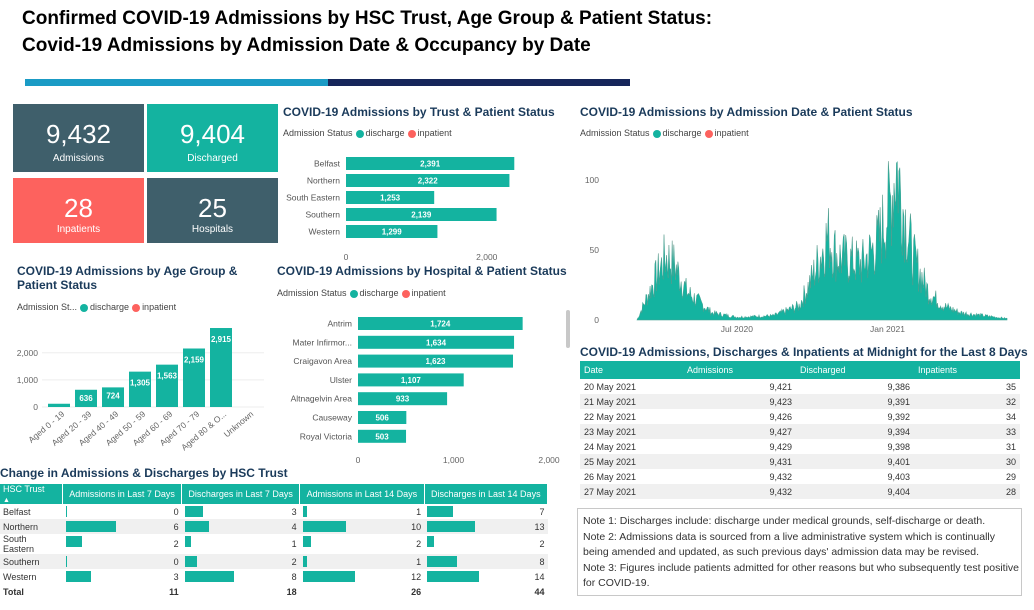  I want to click on table-cell: 9,426, so click(780, 416).